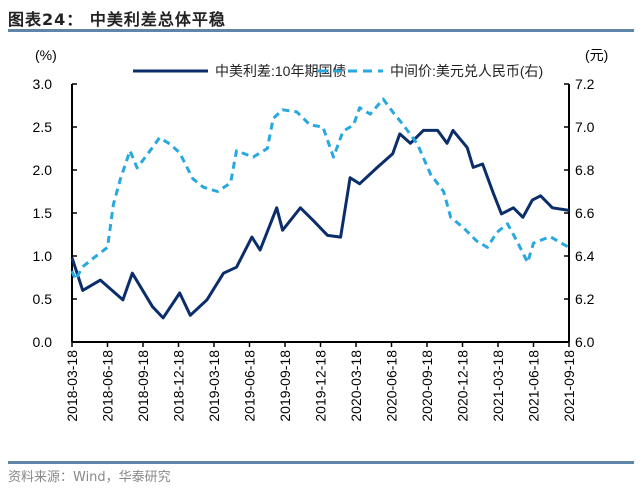  What do you see at coordinates (43, 256) in the screenshot?
I see `left-y-tick-label: 1.0` at bounding box center [43, 256].